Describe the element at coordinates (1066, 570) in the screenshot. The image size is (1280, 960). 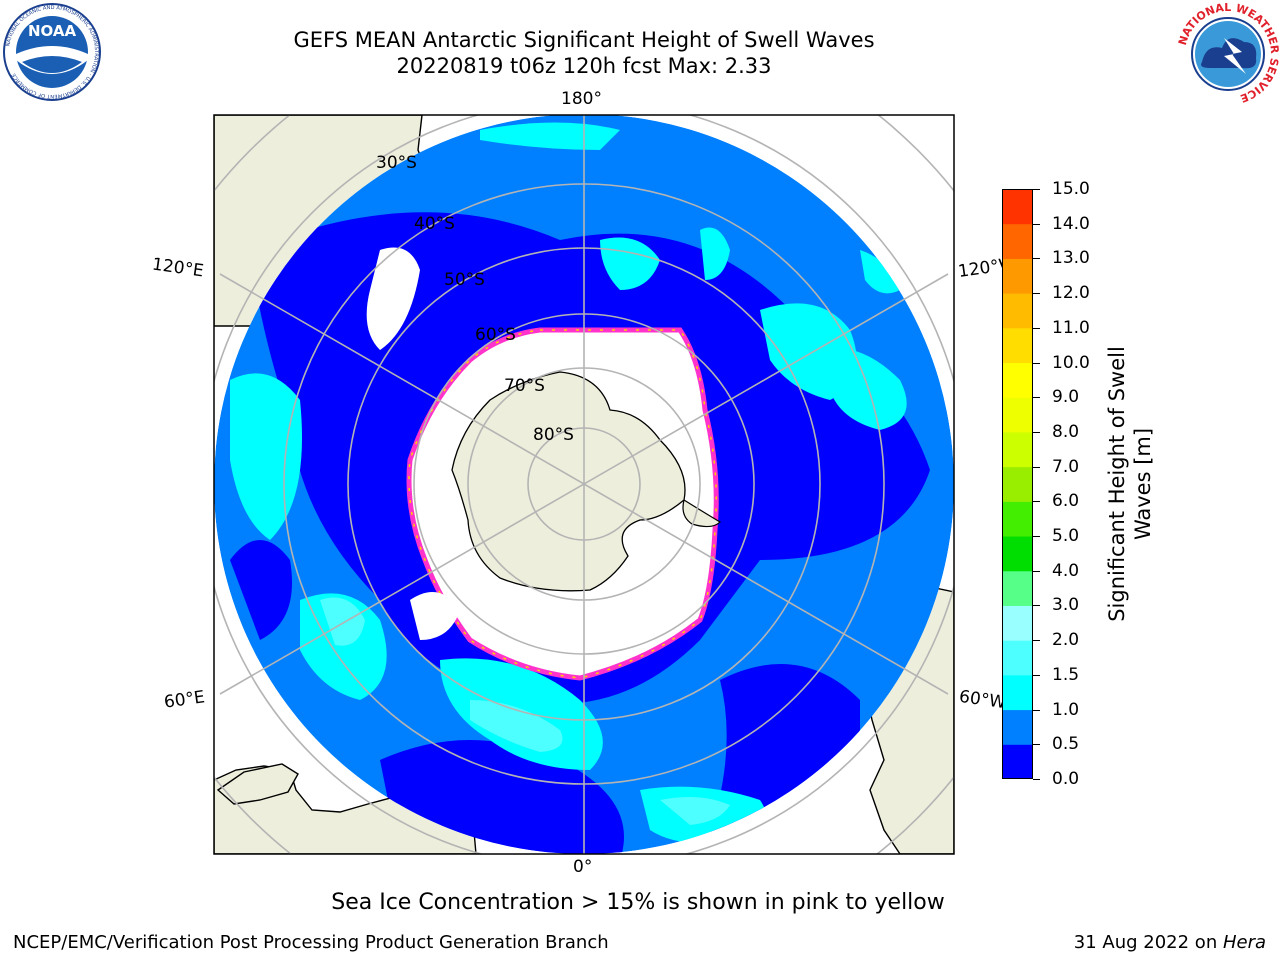
I see `colorbar-tick-label: 4.0` at that location.